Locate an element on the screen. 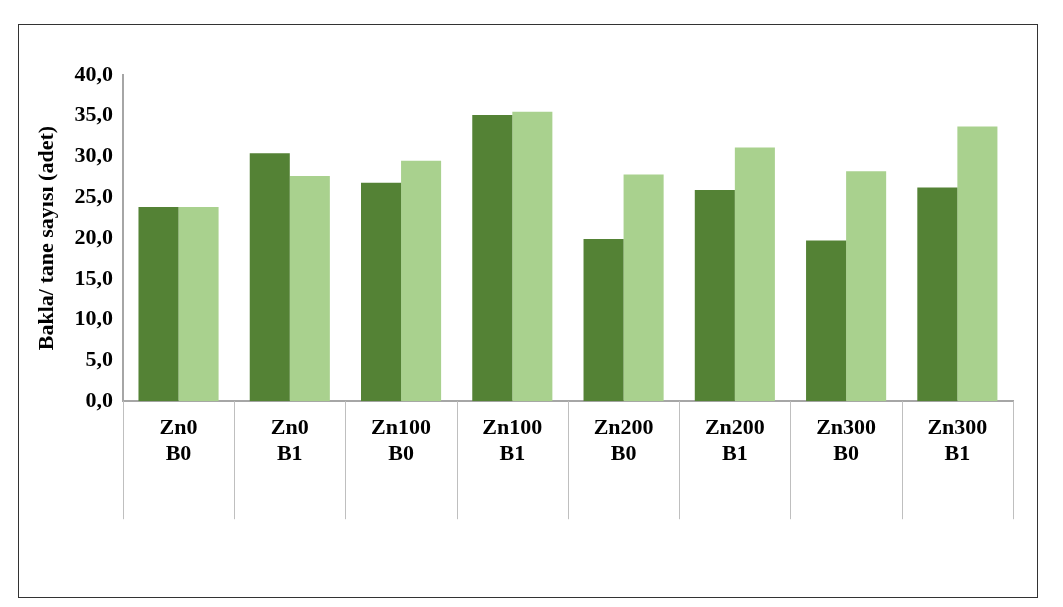 The image size is (1063, 607). x-tick-label: Zn200 B0 is located at coordinates (623, 440).